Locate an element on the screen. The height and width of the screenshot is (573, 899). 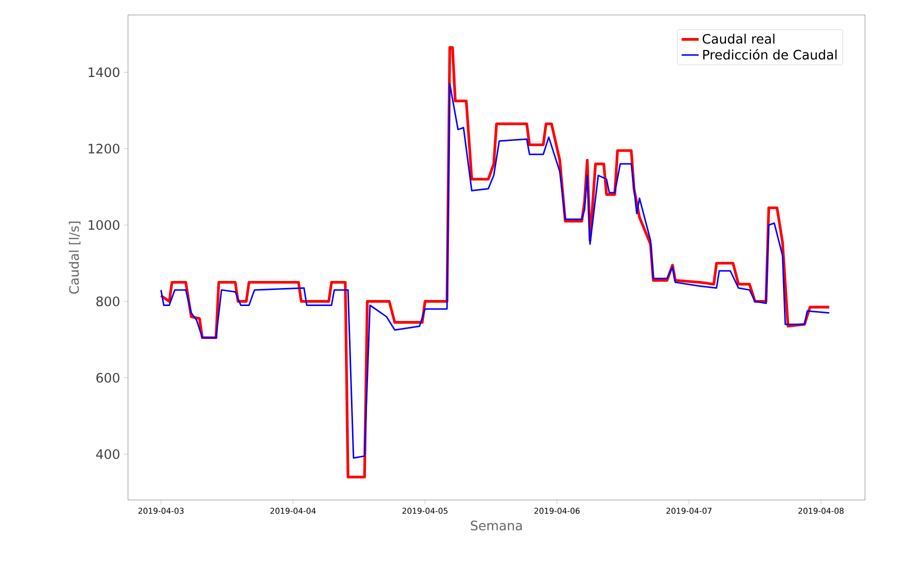
legend-label: Predicción de Caudal is located at coordinates (770, 54).